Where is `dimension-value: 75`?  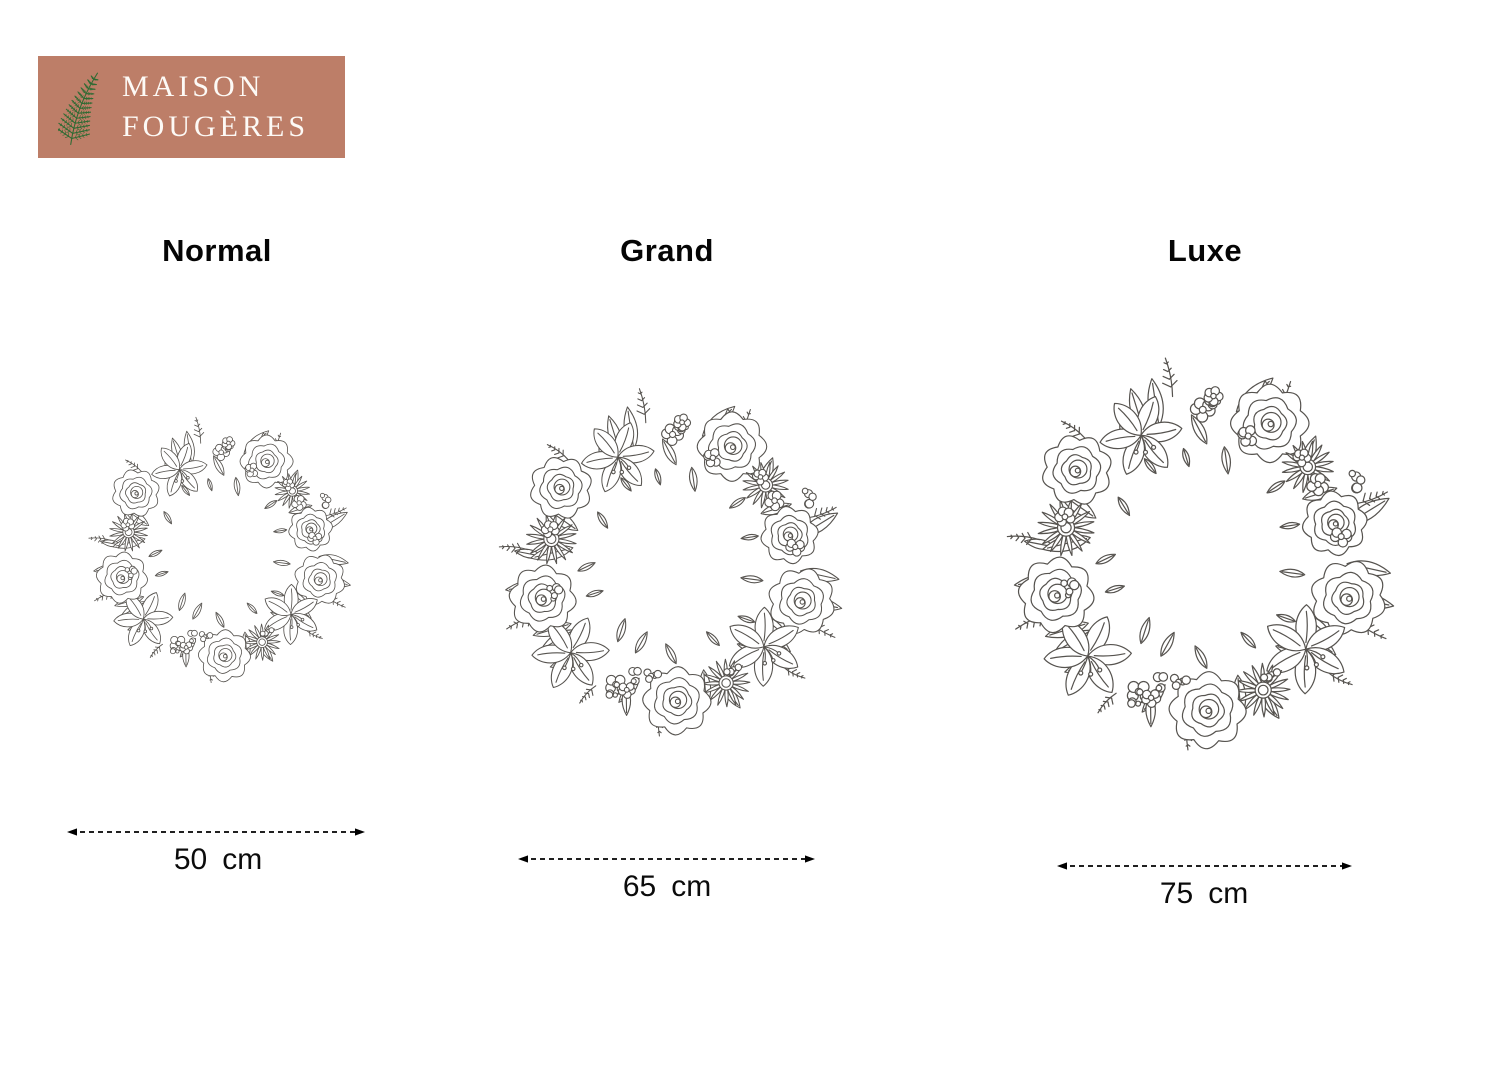 dimension-value: 75 is located at coordinates (1176, 893).